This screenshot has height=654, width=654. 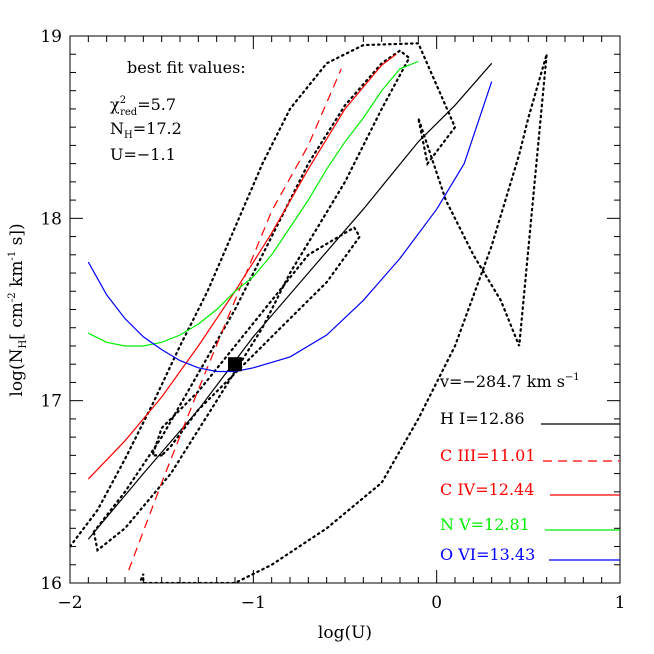 I want to click on best-fit-square, so click(x=235, y=364).